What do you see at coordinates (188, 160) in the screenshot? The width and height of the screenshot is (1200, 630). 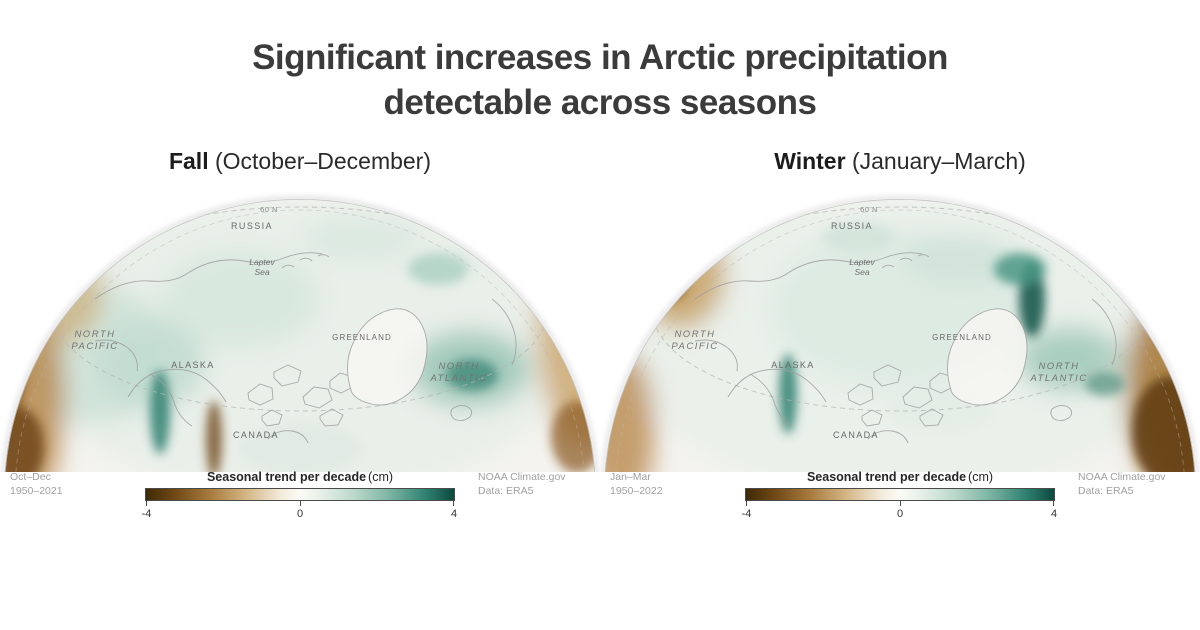 I see `season-label: Fall` at bounding box center [188, 160].